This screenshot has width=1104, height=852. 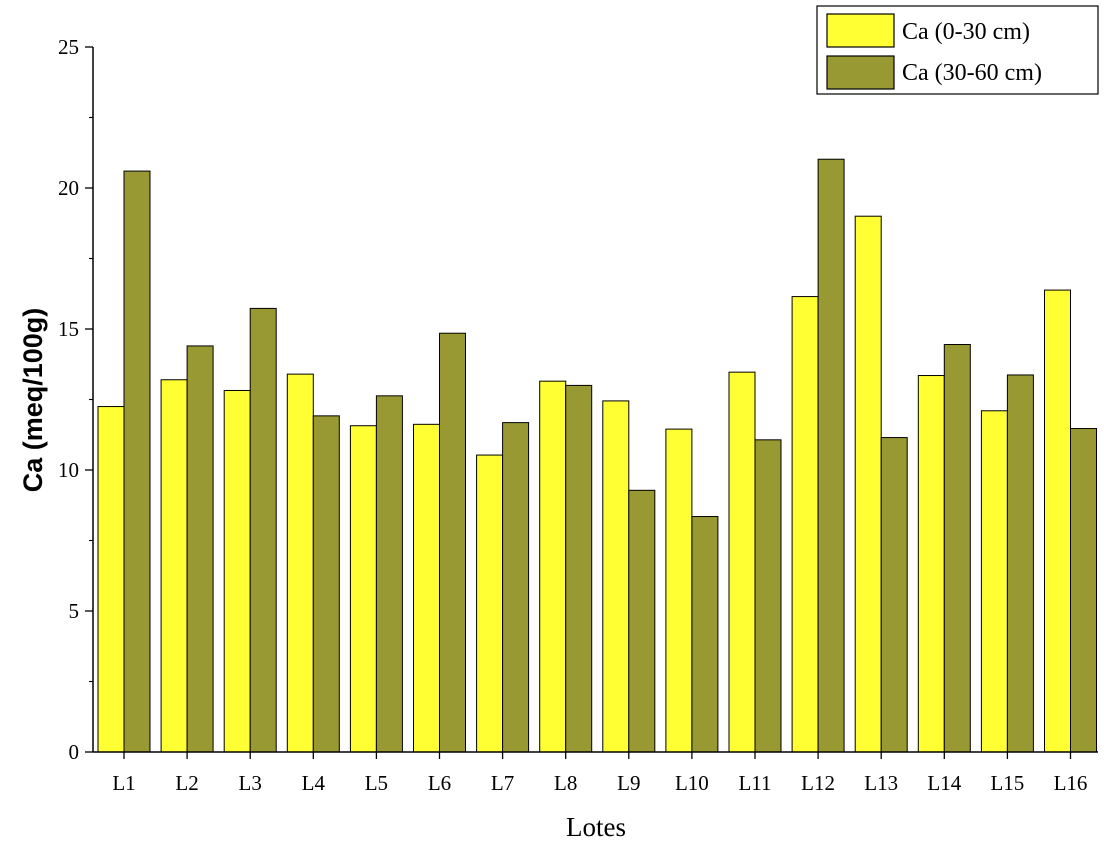 What do you see at coordinates (439, 783) in the screenshot?
I see `x-tick-label: L6` at bounding box center [439, 783].